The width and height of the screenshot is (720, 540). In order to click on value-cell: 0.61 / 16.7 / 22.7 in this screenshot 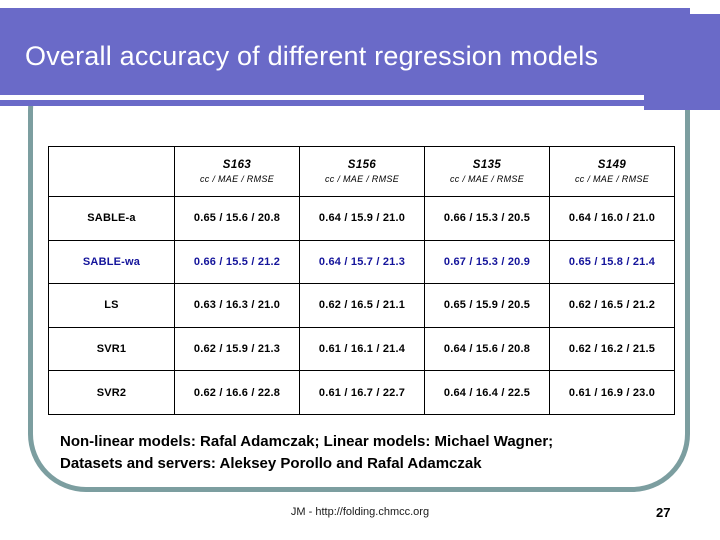, I will do `click(362, 392)`.